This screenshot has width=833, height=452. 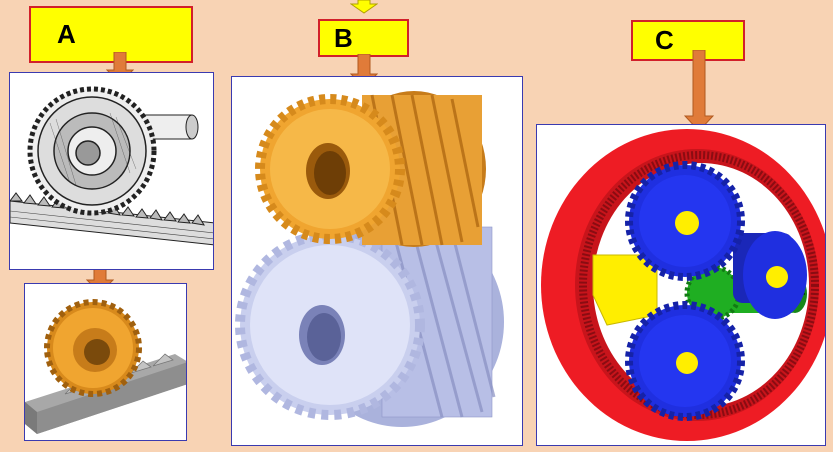 I want to click on sketch-gear-rack-image, so click(x=111, y=171).